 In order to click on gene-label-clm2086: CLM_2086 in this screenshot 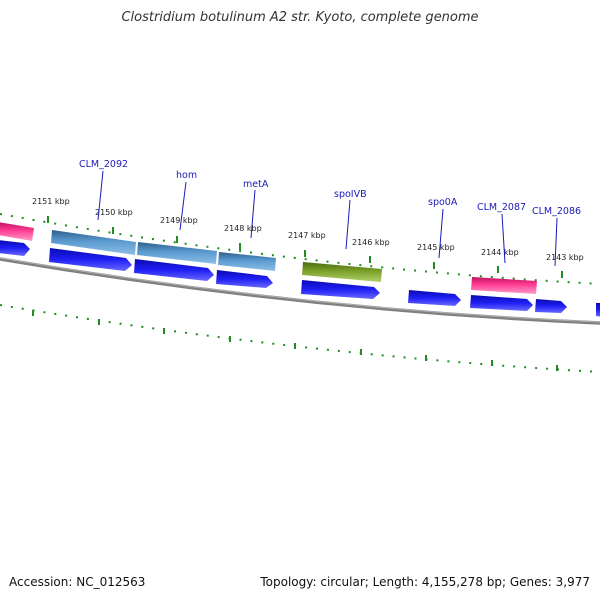, I will do `click(556, 211)`.